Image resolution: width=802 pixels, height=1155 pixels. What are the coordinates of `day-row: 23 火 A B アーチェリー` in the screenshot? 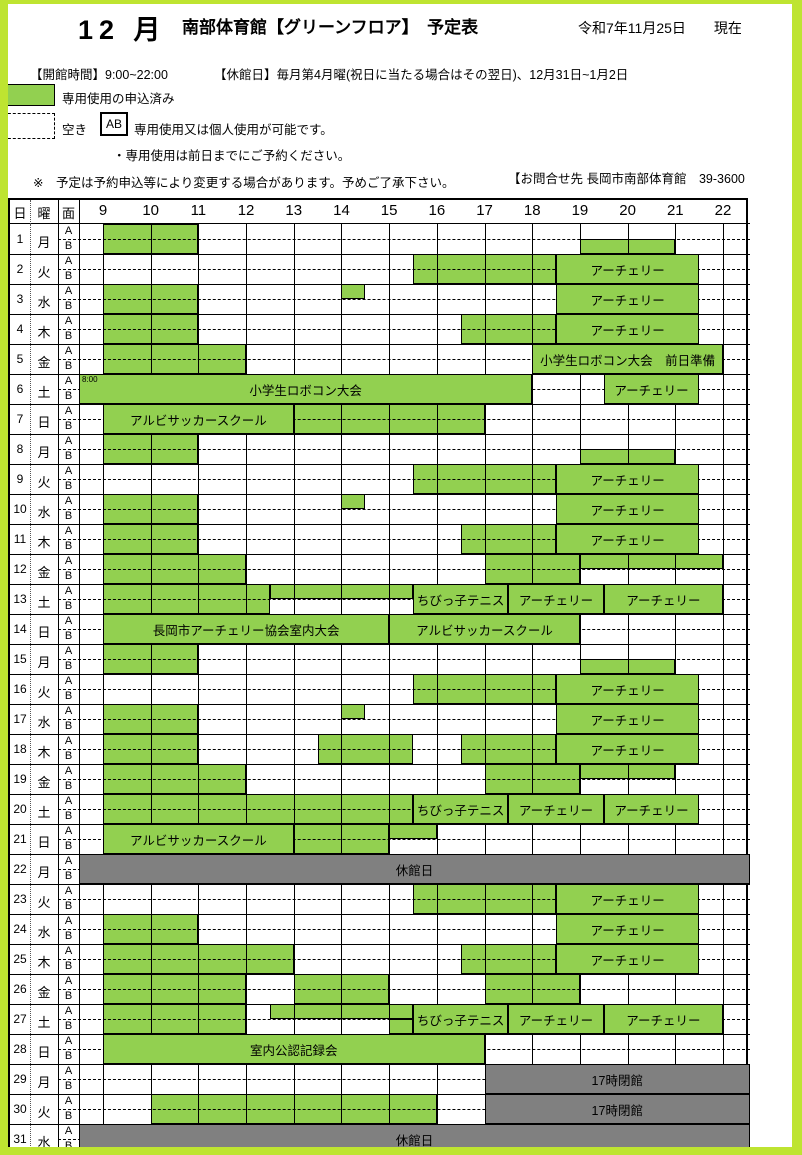 It's located at (380, 899).